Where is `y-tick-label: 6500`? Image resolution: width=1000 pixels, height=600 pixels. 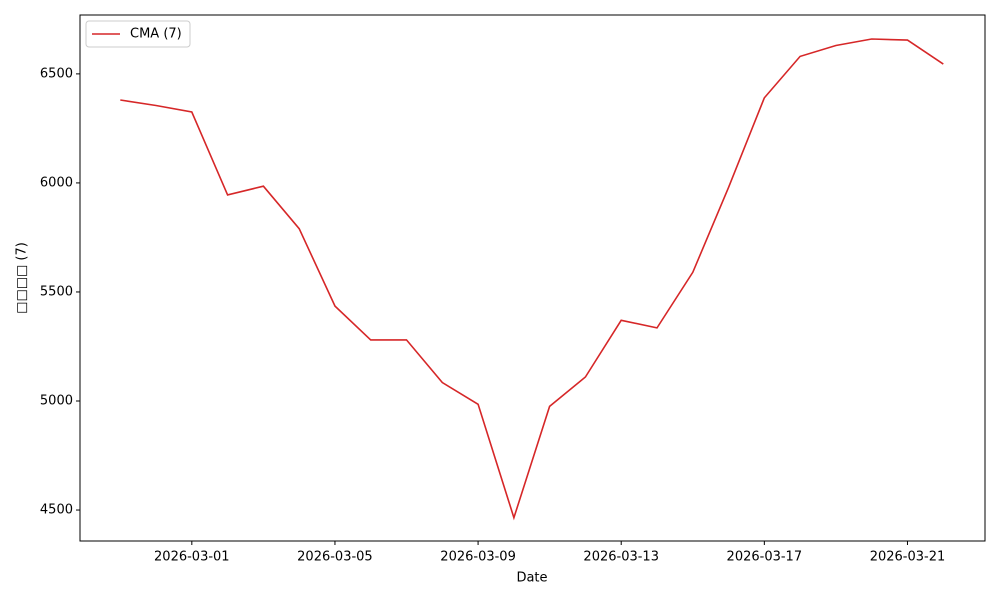
y-tick-label: 6500 is located at coordinates (56, 73).